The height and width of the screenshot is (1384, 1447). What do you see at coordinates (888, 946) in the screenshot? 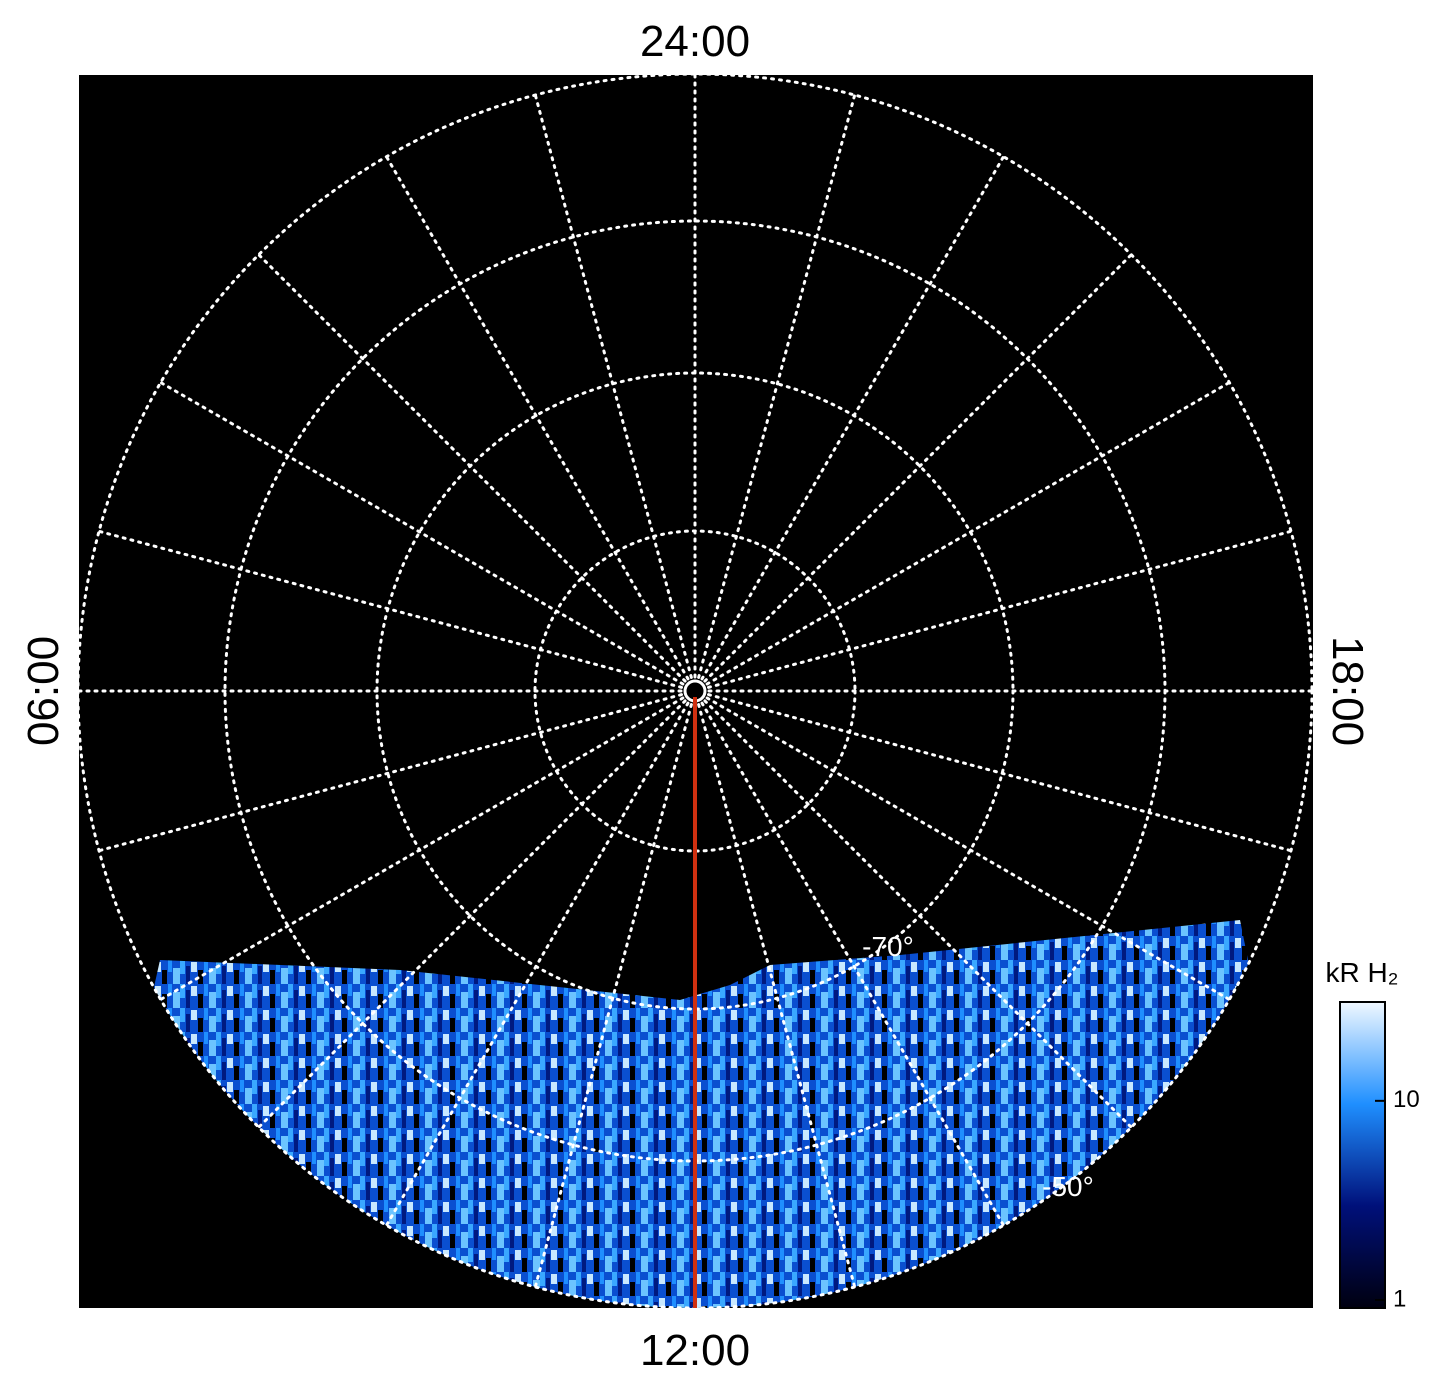
I see `latitude-label: -70°` at bounding box center [888, 946].